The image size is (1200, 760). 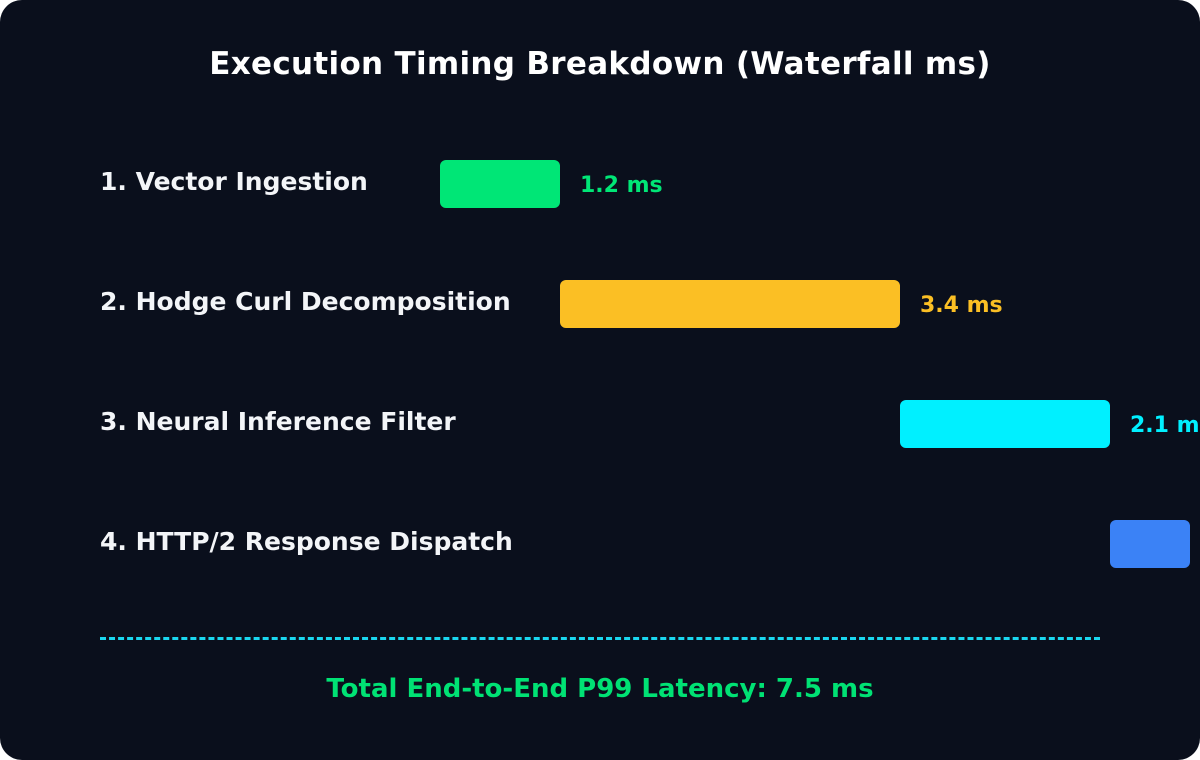 What do you see at coordinates (600, 638) in the screenshot?
I see `total-divider` at bounding box center [600, 638].